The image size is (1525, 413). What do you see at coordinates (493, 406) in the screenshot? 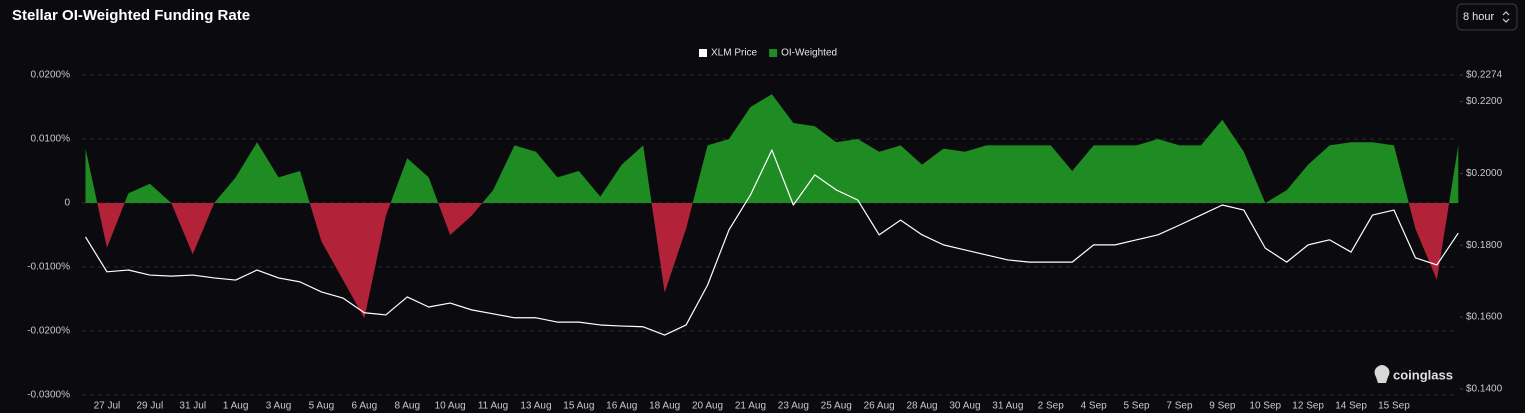
I see `x-tick-label: 11 Aug` at bounding box center [493, 406].